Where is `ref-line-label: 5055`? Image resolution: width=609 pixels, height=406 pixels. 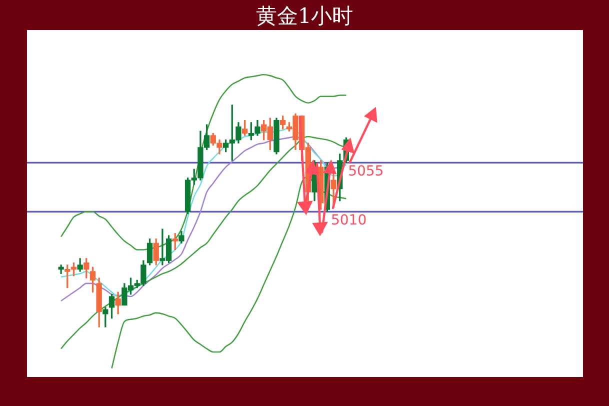 ref-line-label: 5055 is located at coordinates (366, 171).